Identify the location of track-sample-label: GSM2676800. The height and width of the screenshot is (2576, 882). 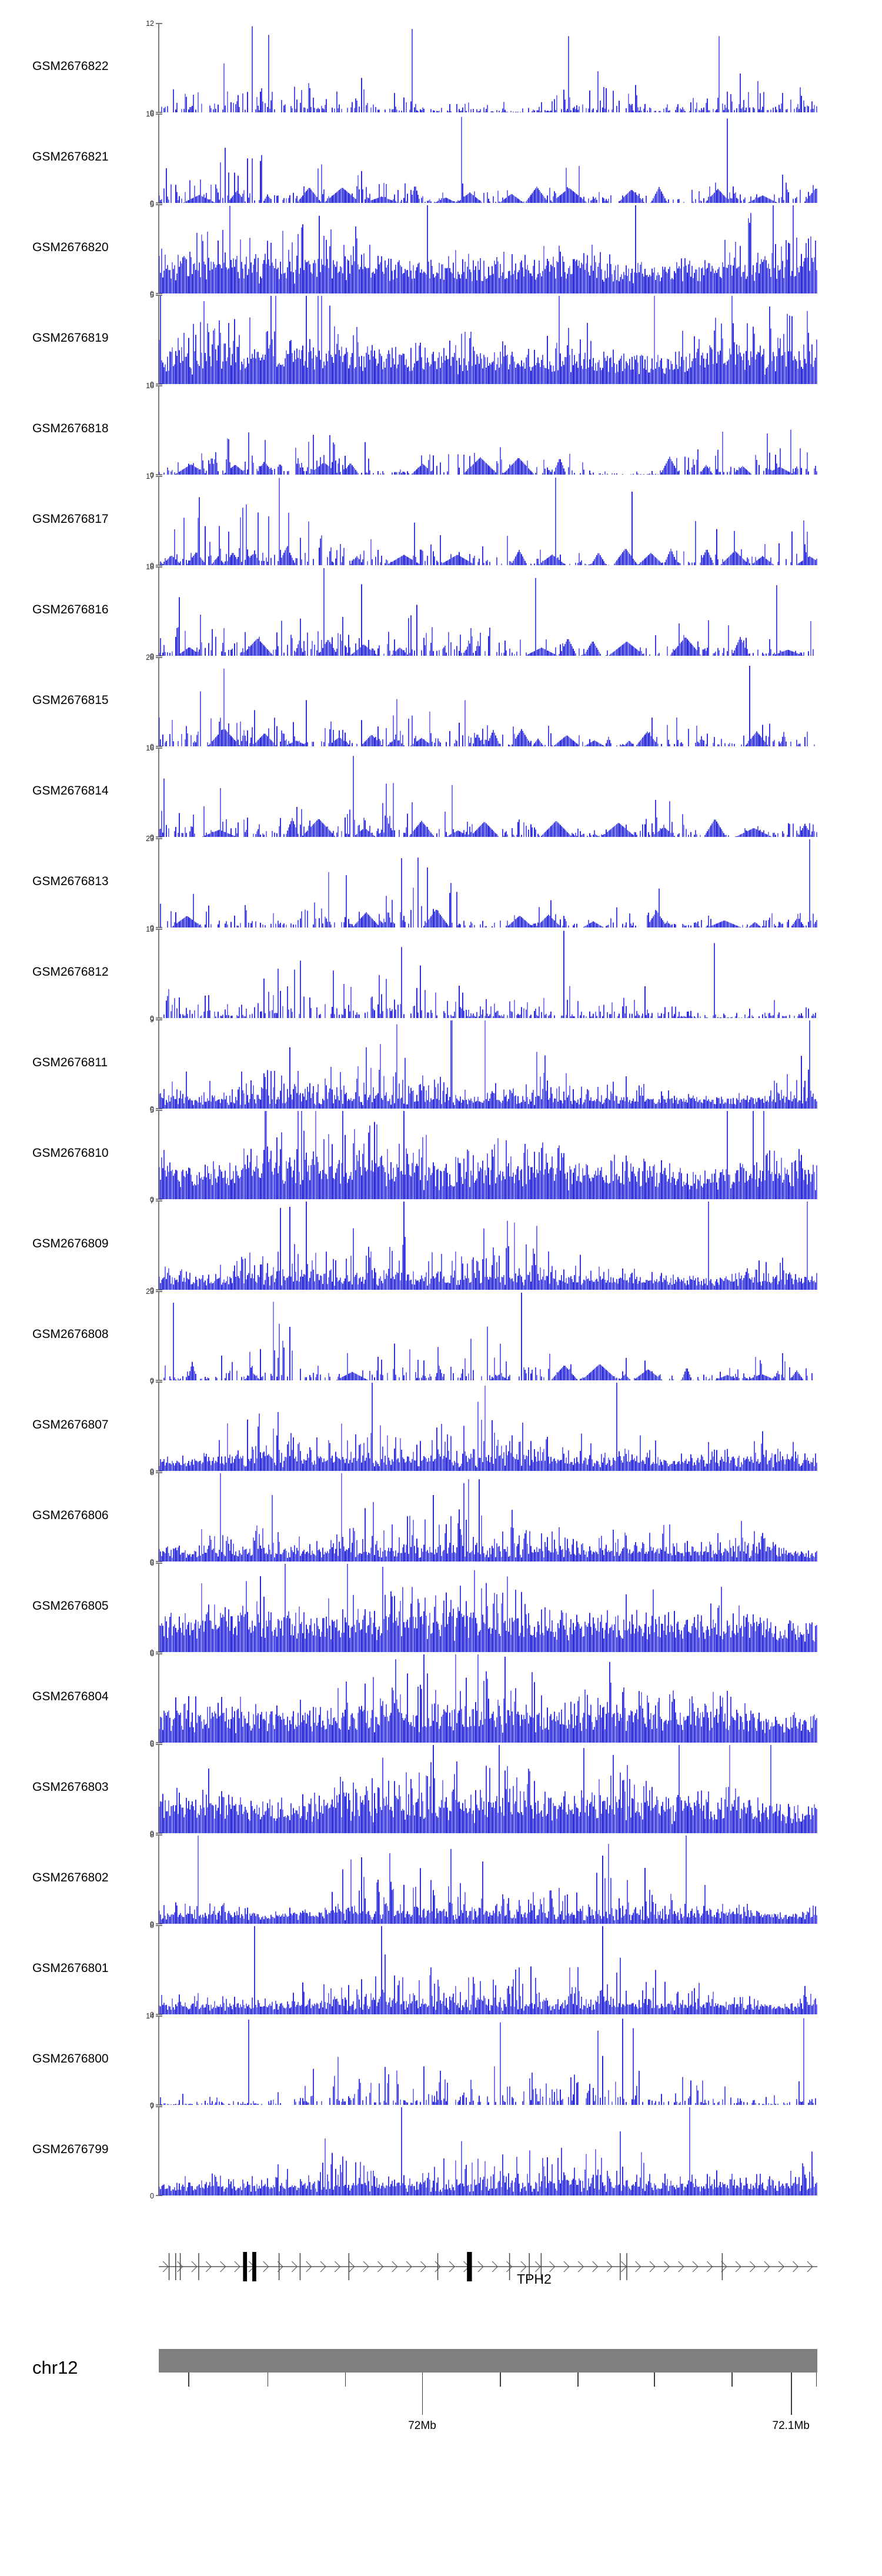
(70, 2059).